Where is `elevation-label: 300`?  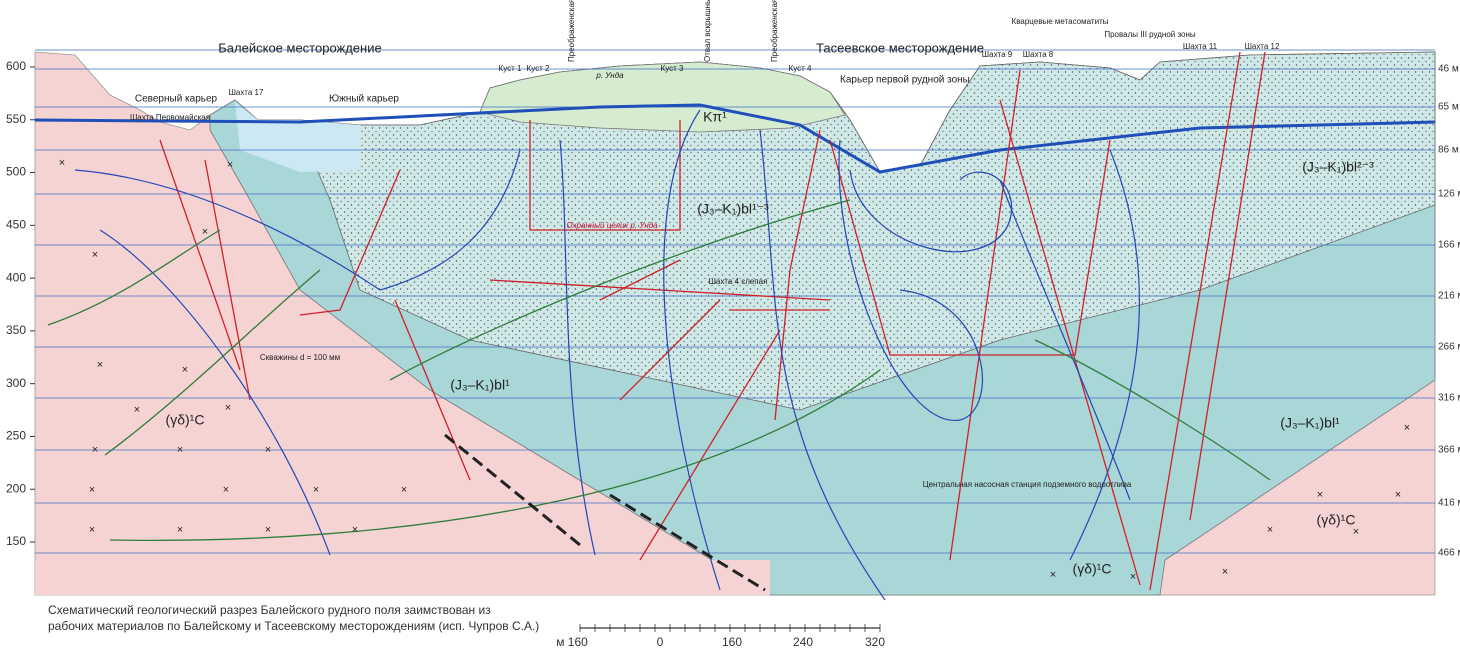
elevation-label: 300 is located at coordinates (16, 383).